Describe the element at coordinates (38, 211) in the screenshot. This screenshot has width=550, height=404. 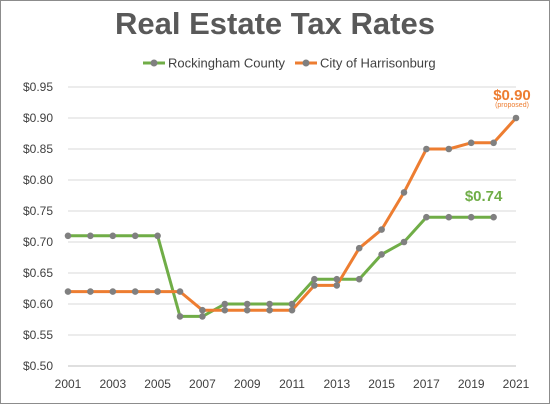
I see `y-tick-label: $0.75` at that location.